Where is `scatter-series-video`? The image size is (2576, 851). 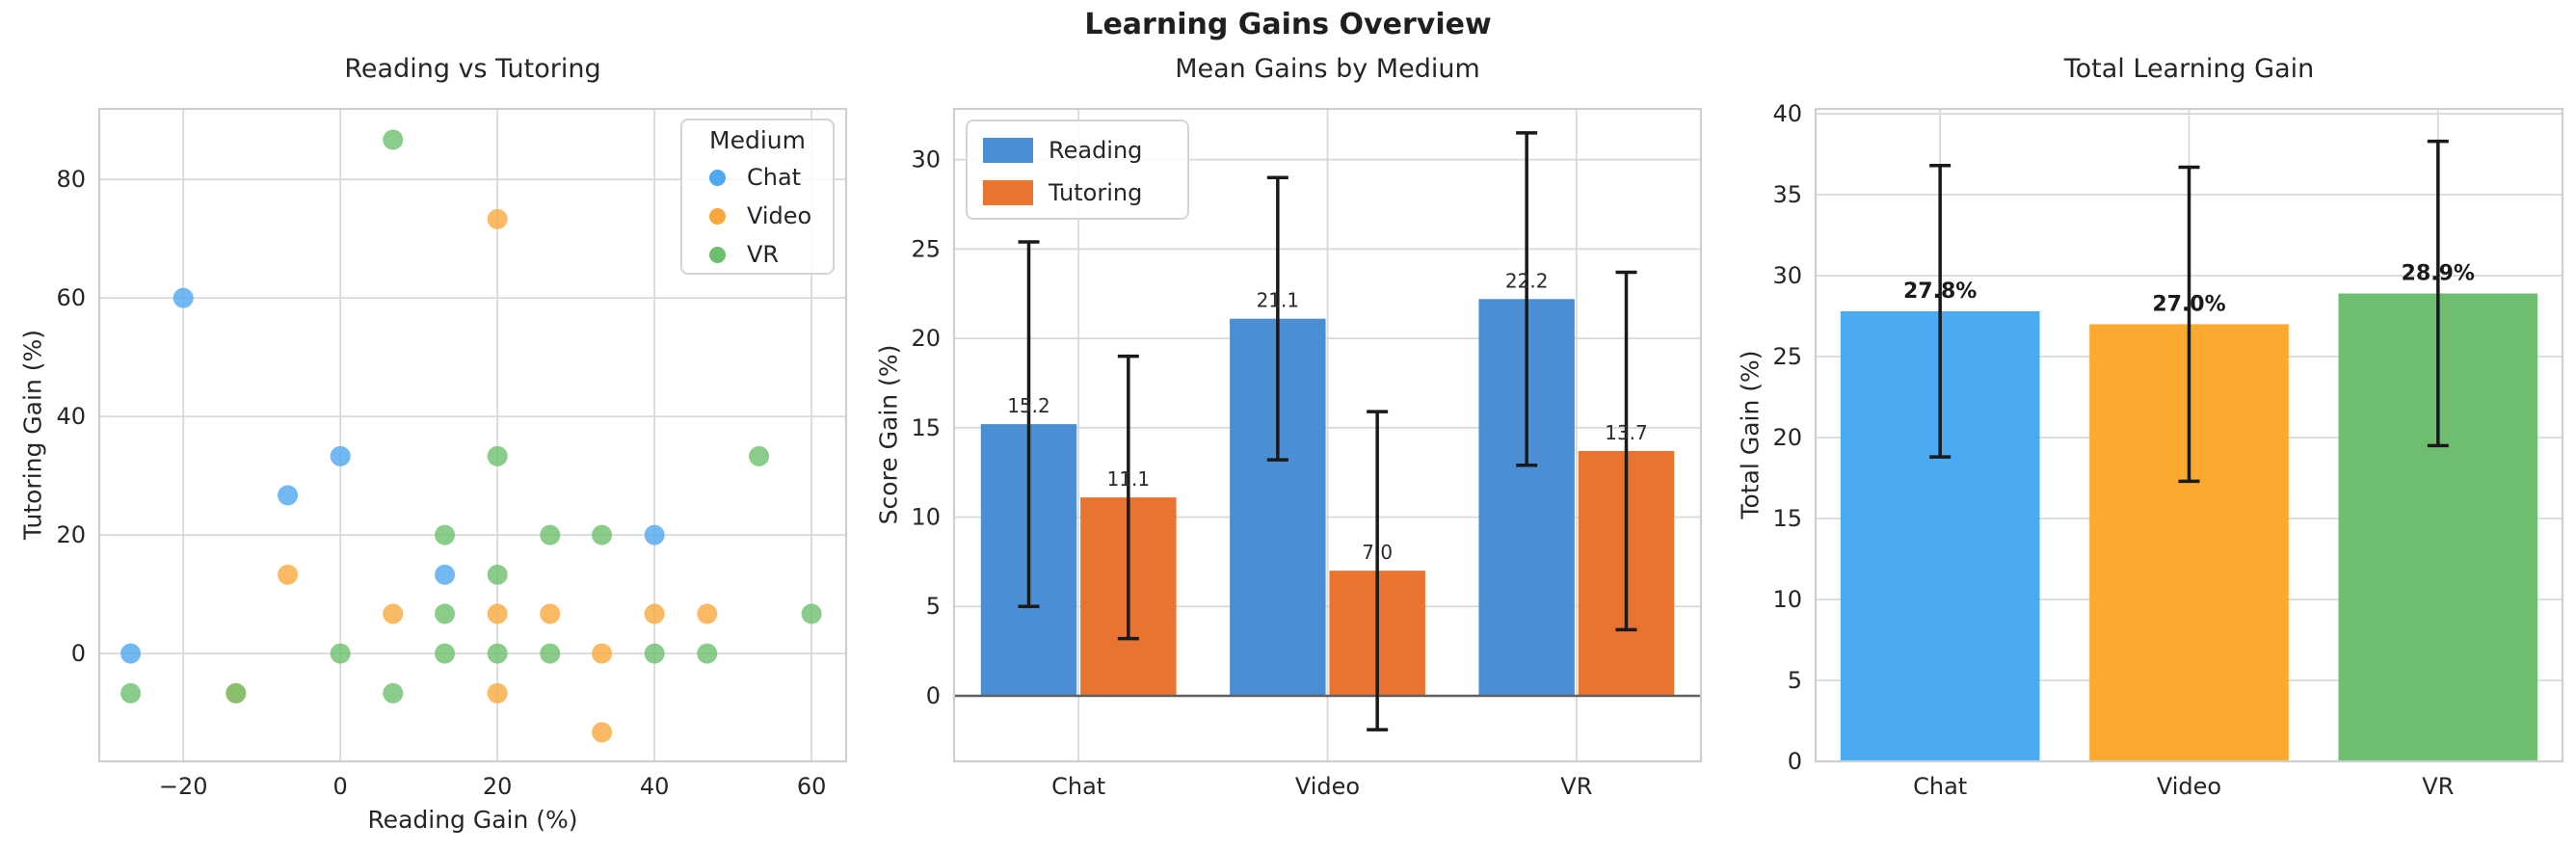 scatter-series-video is located at coordinates (472, 475).